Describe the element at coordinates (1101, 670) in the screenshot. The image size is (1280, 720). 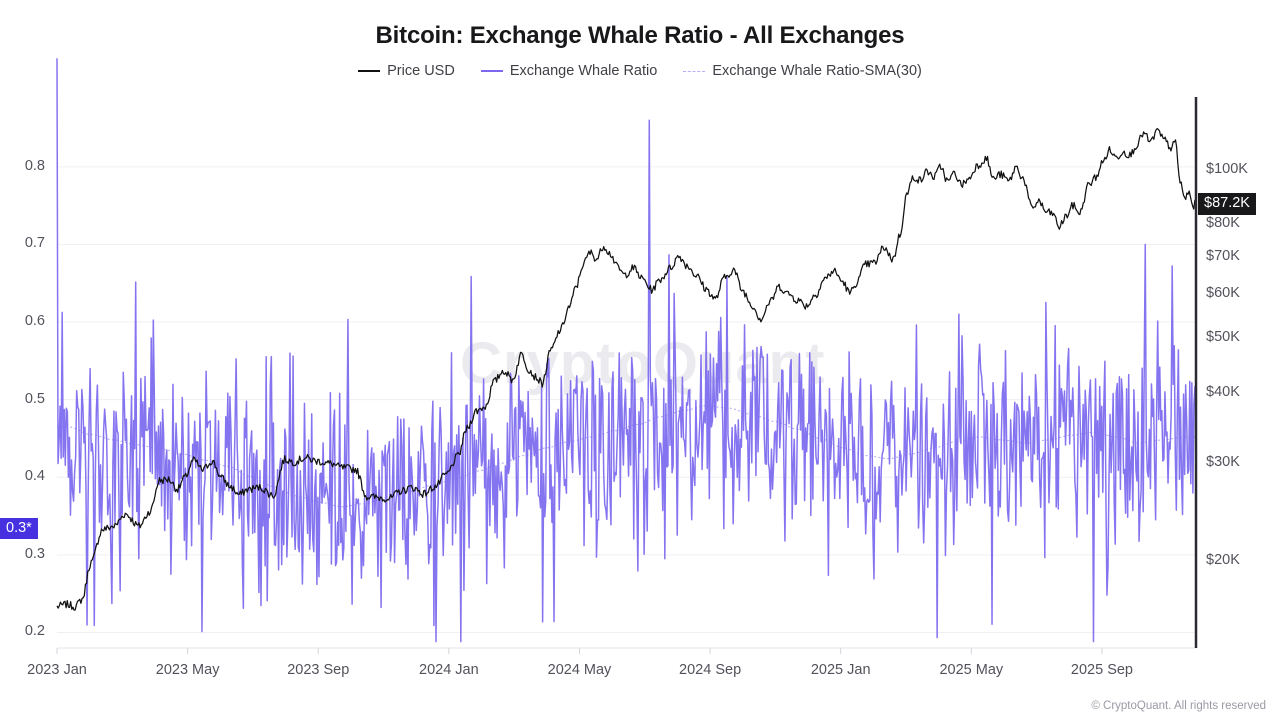
I see `x-axis-tick: 2025 Sep` at that location.